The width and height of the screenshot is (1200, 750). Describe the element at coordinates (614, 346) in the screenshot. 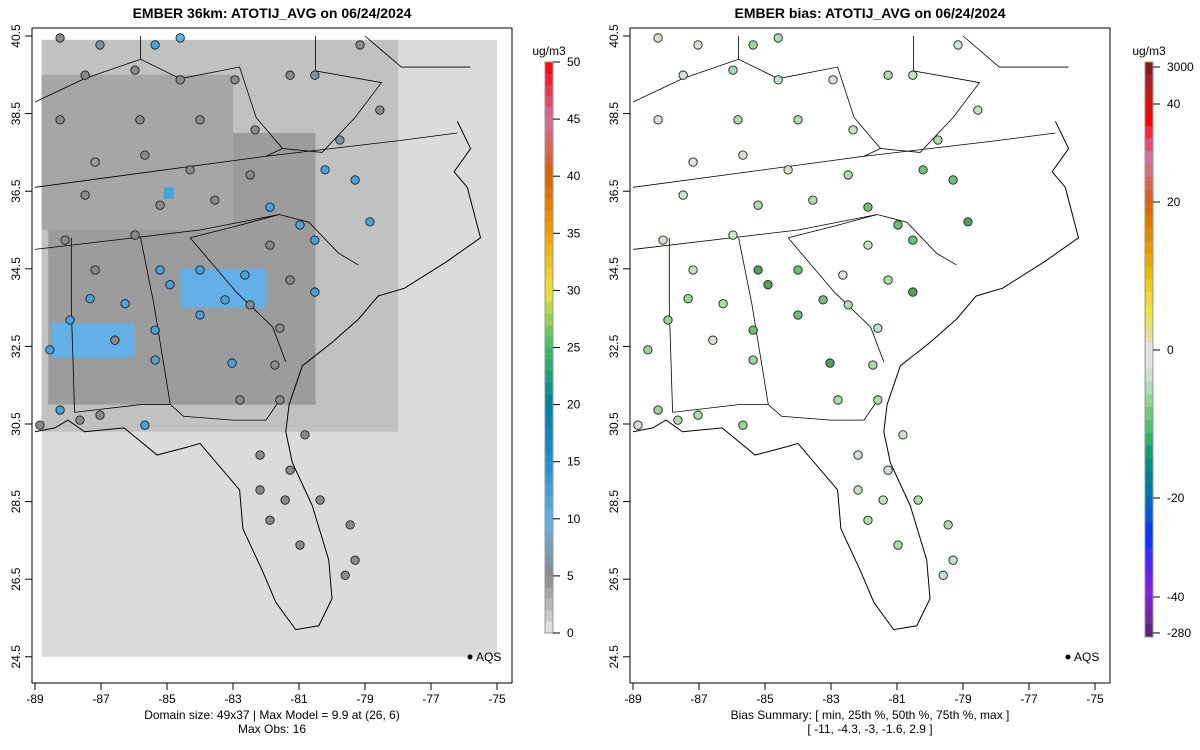

I see `y-tick-label: 32.5` at that location.